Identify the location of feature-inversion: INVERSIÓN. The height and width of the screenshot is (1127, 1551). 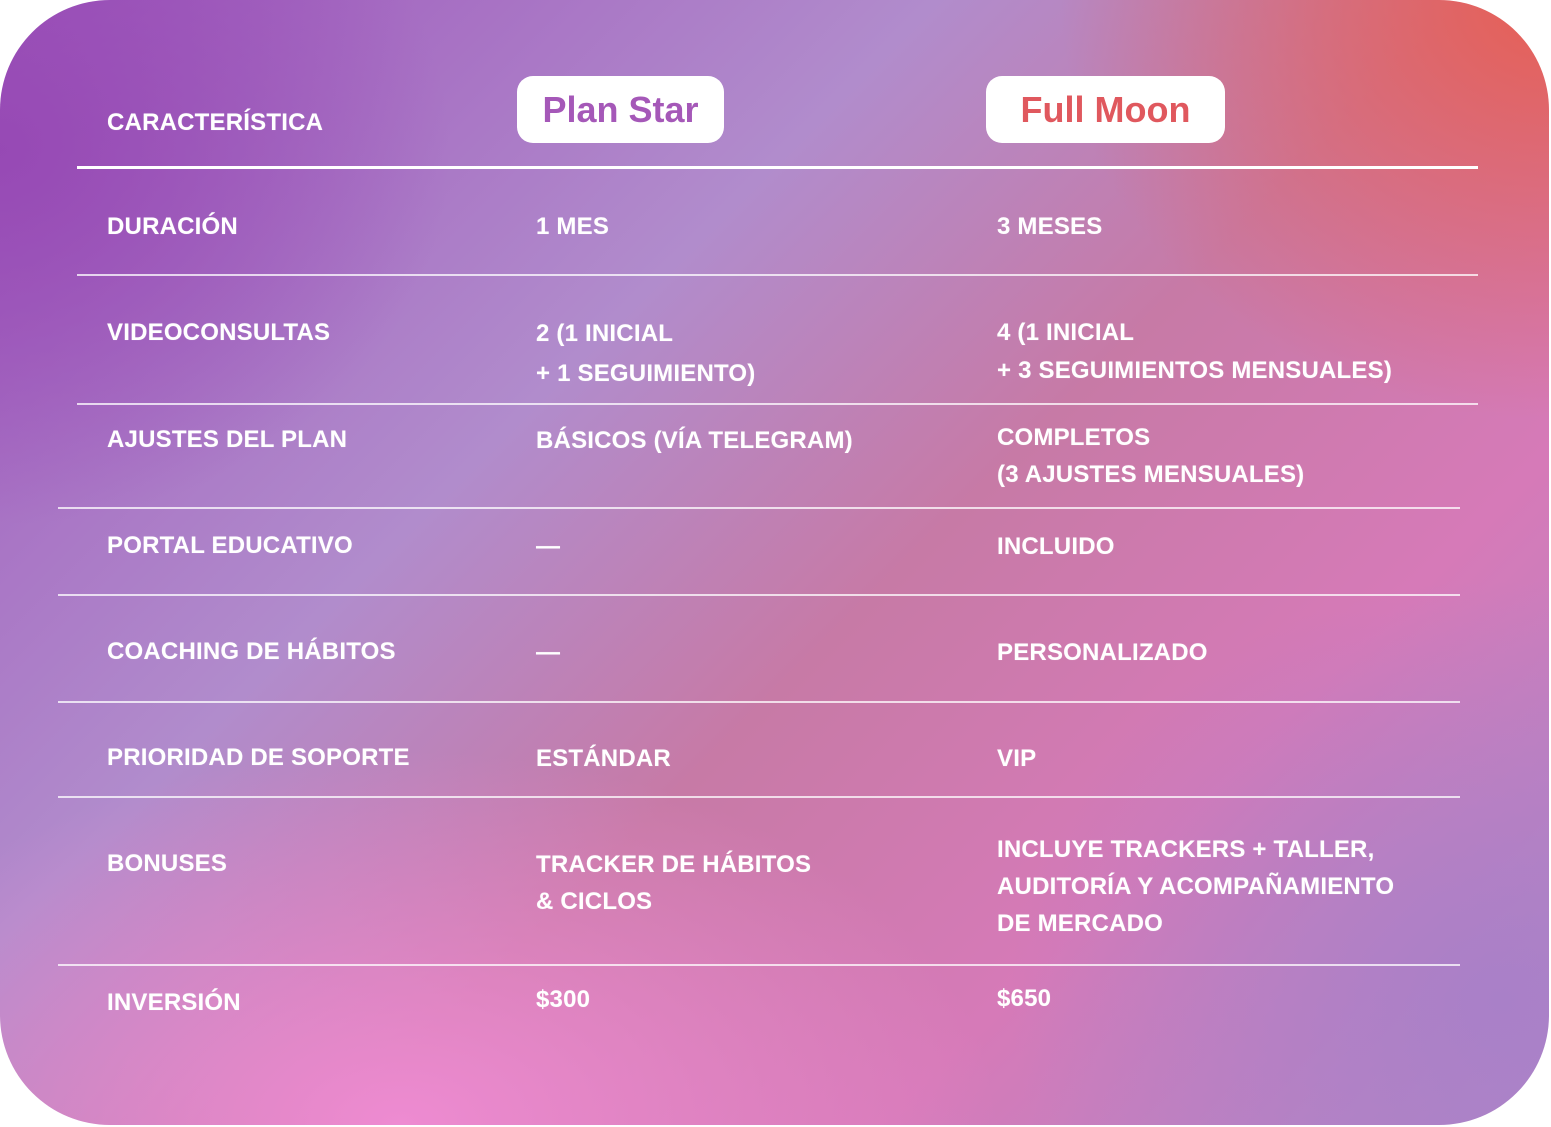
(174, 1002).